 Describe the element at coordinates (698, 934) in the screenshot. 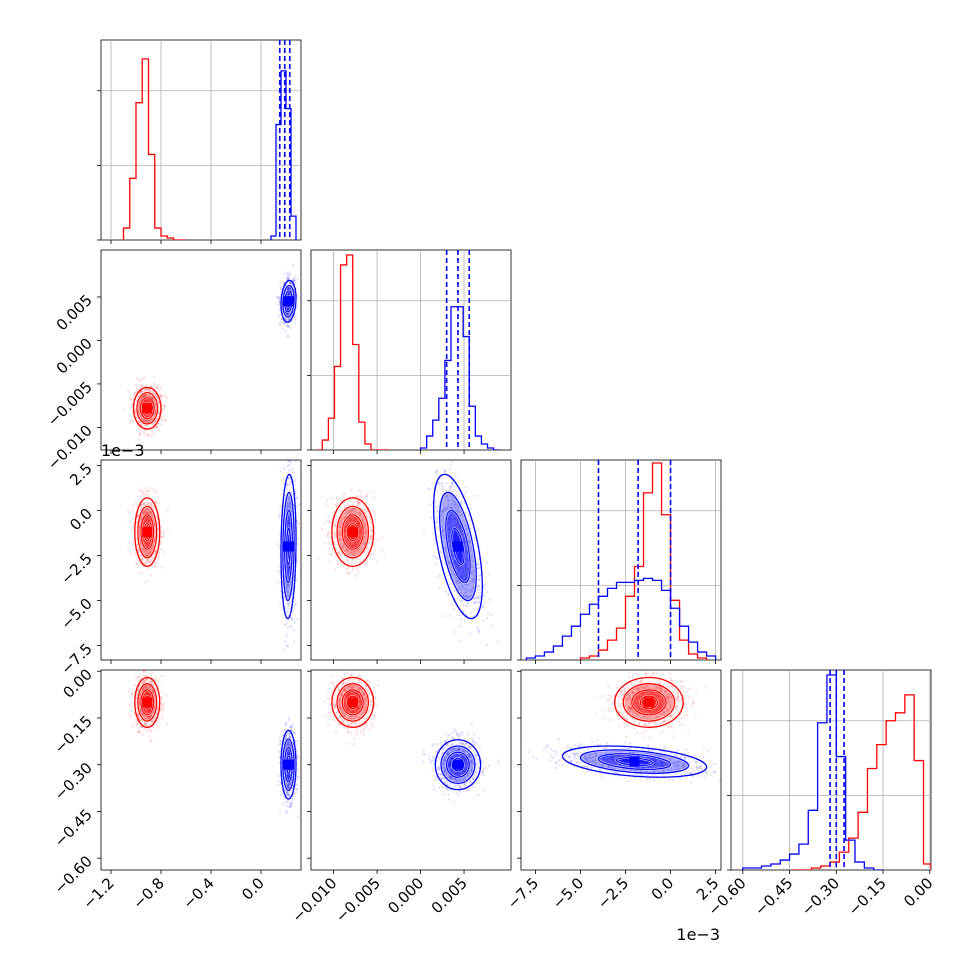

I see `offset-text-param-2-x: 1e−3` at that location.